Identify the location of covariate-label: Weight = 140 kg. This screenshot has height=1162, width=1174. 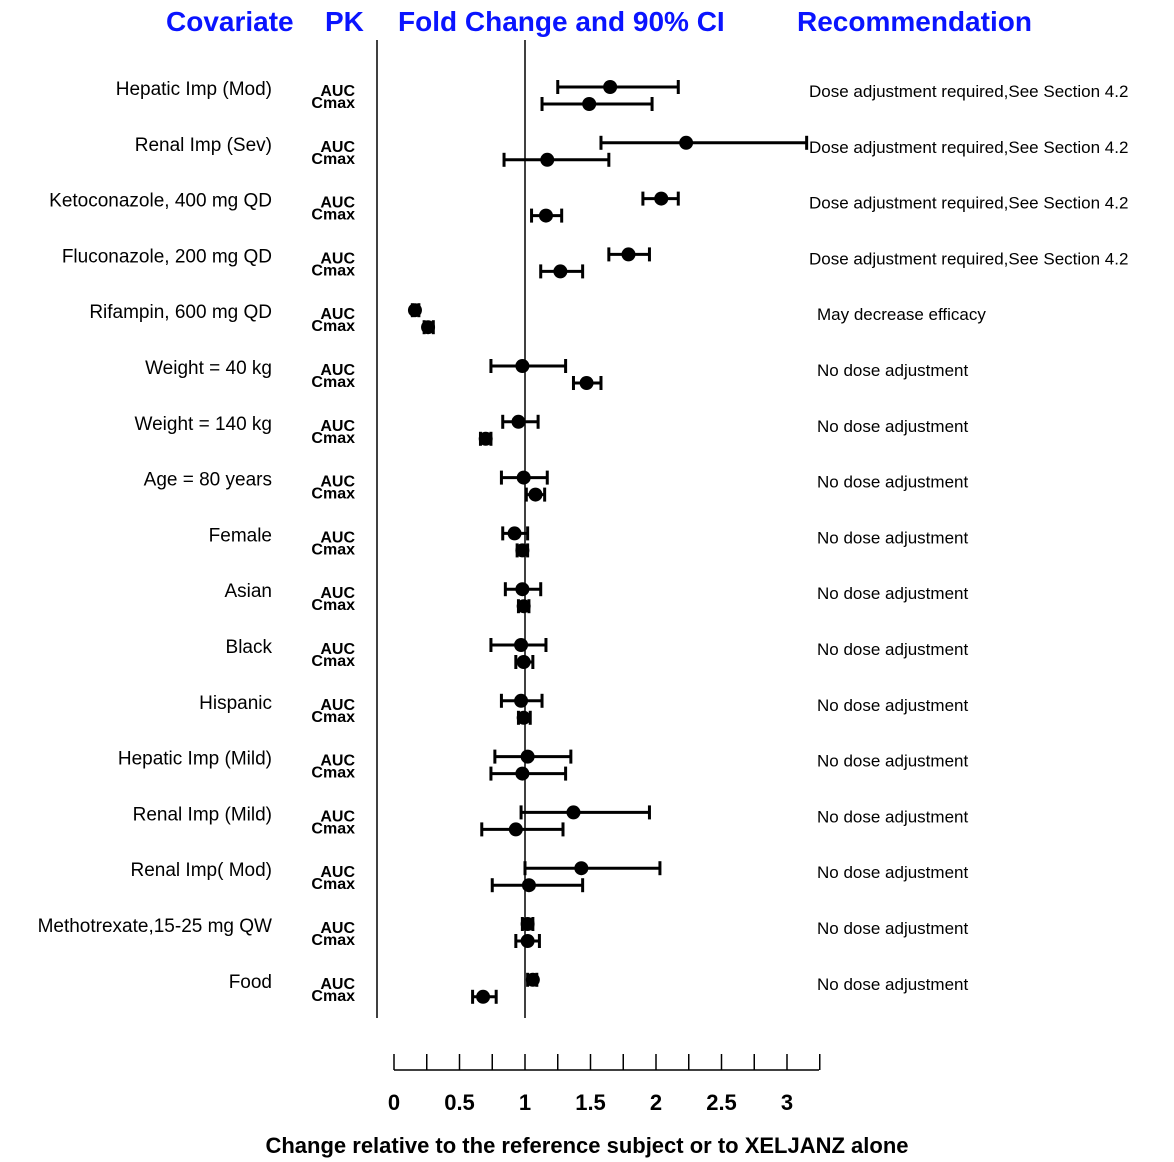
(204, 424).